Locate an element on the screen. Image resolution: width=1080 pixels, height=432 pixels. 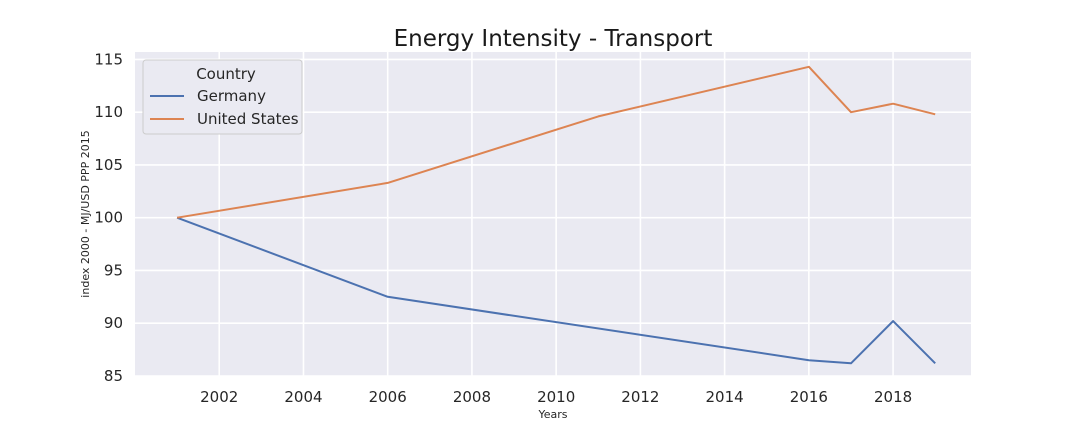
legend: Country Germany United States is located at coordinates (222, 97).